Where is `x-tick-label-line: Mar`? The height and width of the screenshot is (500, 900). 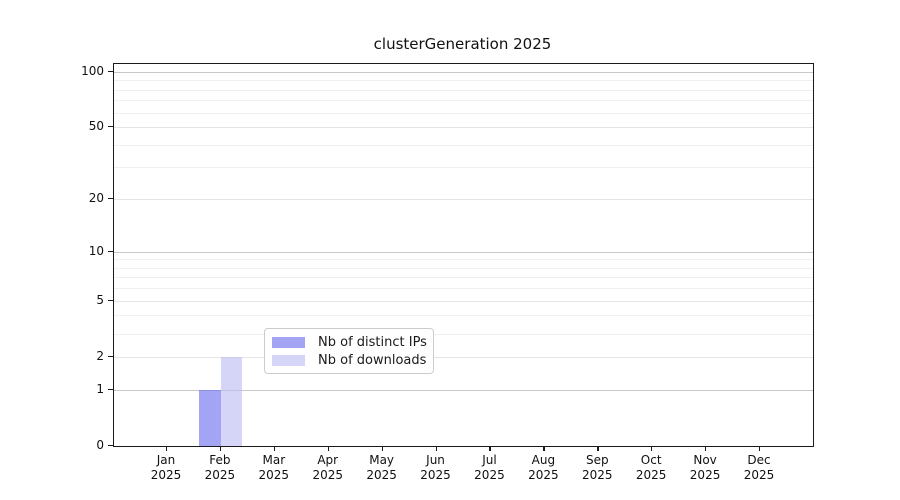 x-tick-label-line: Mar is located at coordinates (274, 460).